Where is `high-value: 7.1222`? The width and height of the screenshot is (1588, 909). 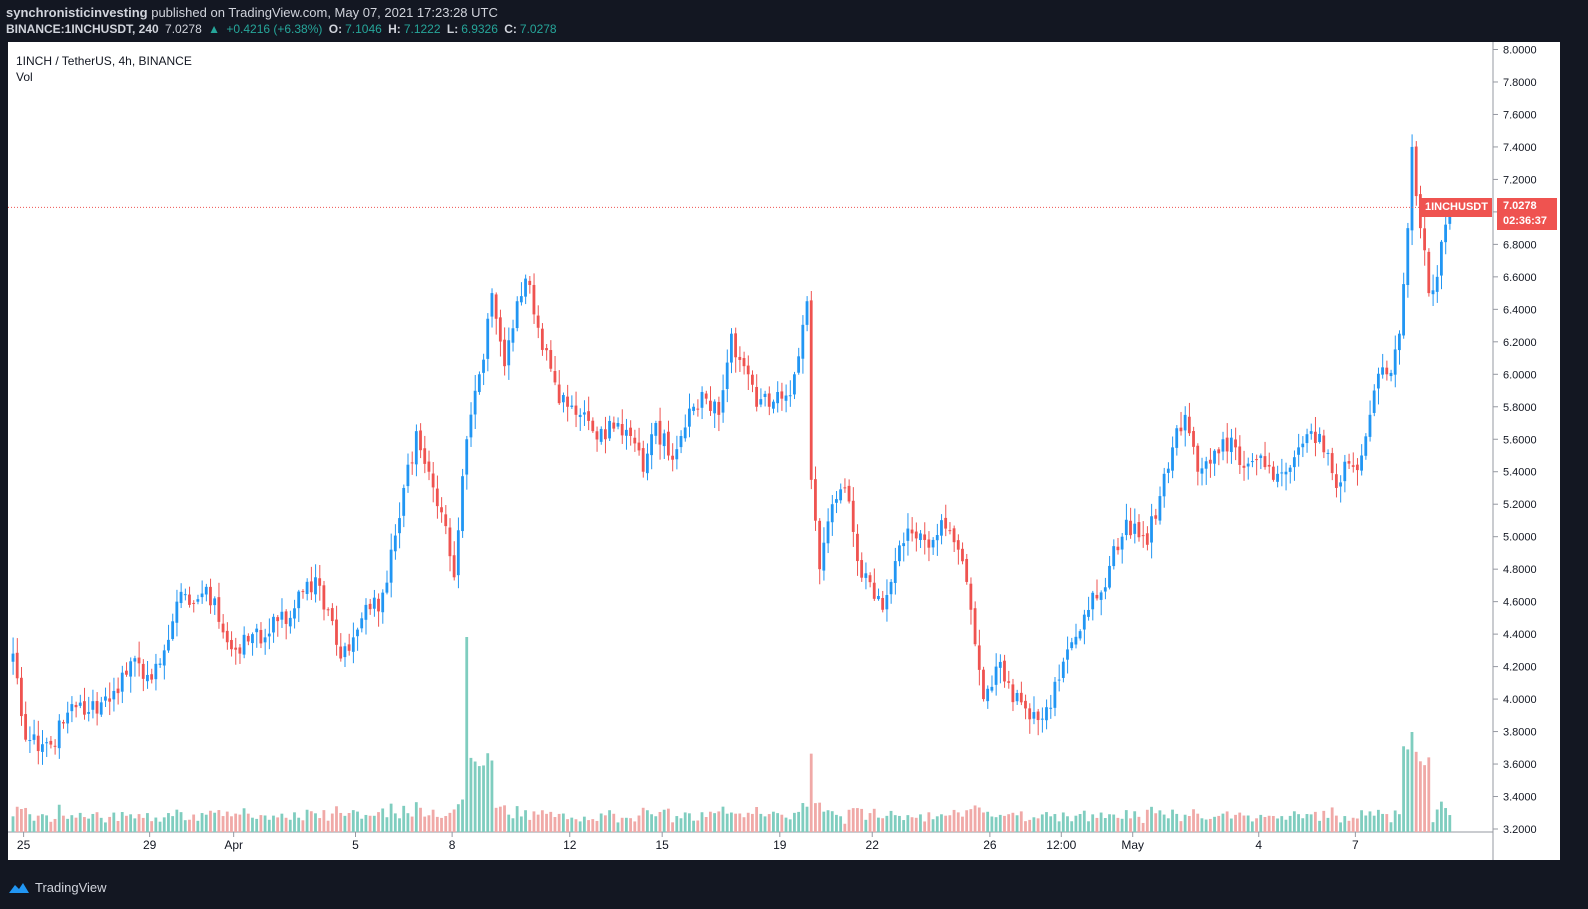
high-value: 7.1222 is located at coordinates (422, 29).